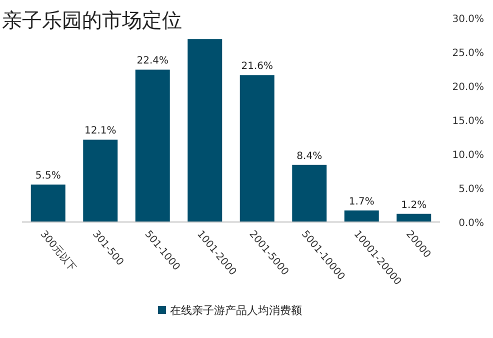 The width and height of the screenshot is (493, 338). Describe the element at coordinates (471, 189) in the screenshot. I see `y-tick-label: 5.0%` at that location.